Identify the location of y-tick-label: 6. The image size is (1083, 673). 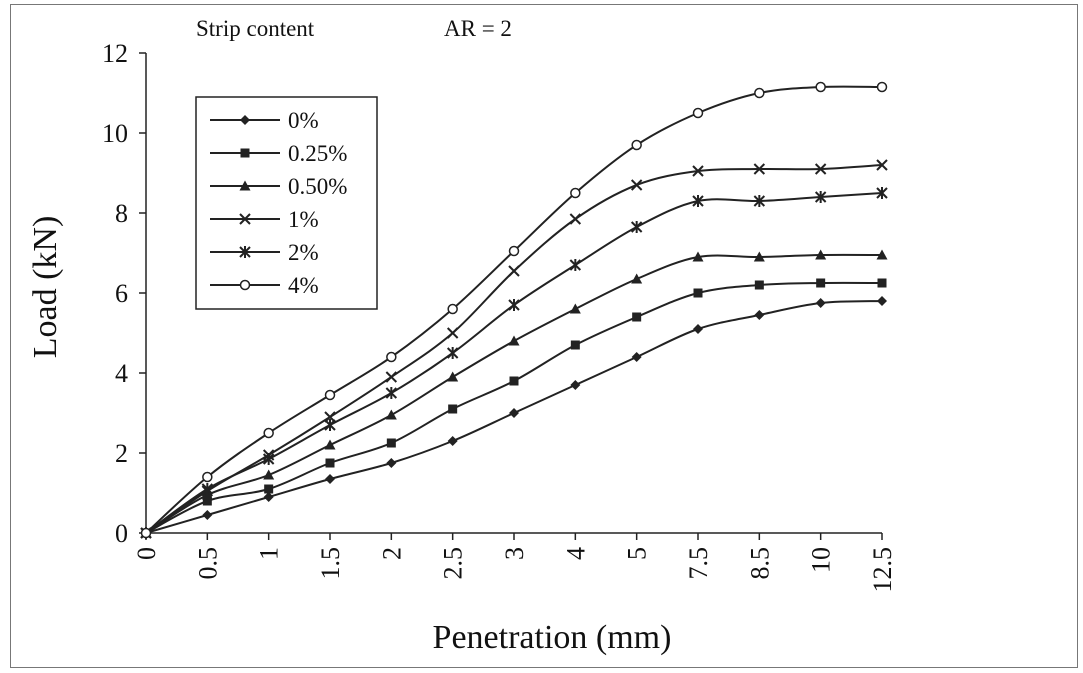
(121, 293).